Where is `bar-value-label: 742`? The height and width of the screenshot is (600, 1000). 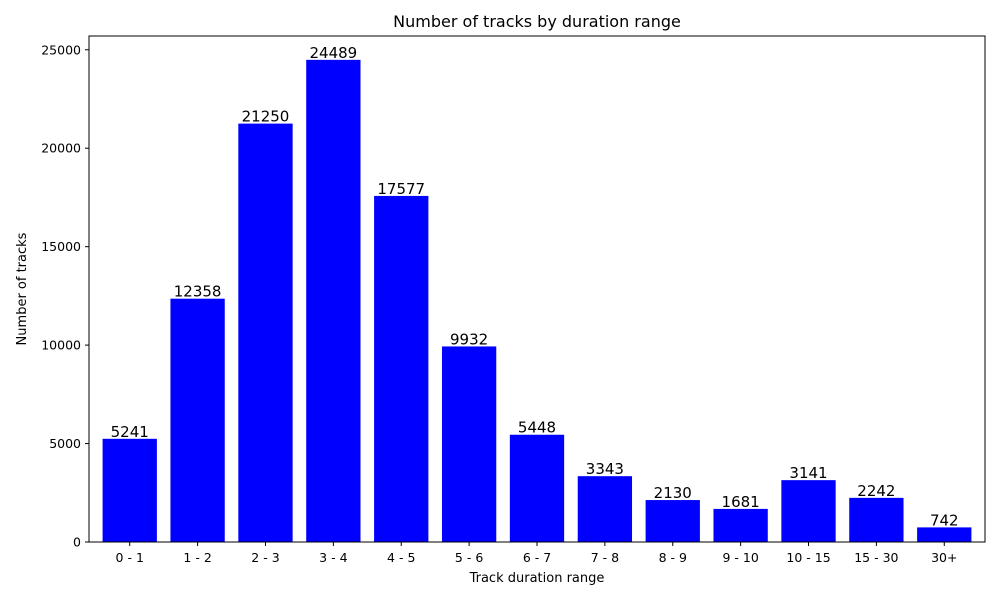
bar-value-label: 742 is located at coordinates (944, 520).